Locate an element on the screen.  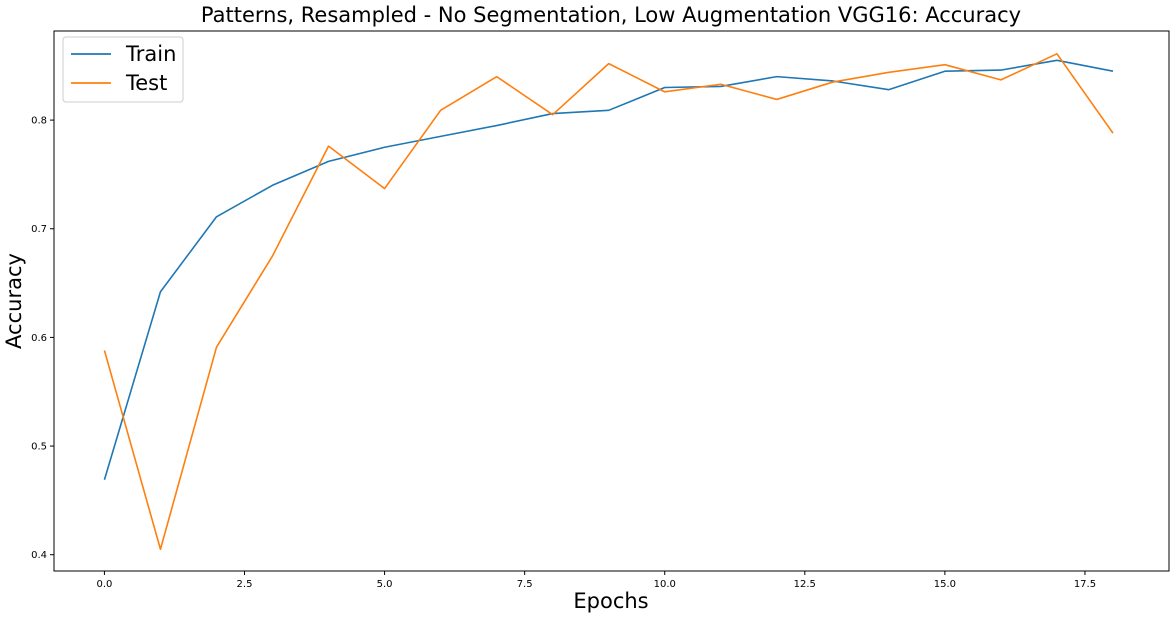
y-axis: 0.4 0.5 0.6 0.7 0.8 is located at coordinates (42, 338).